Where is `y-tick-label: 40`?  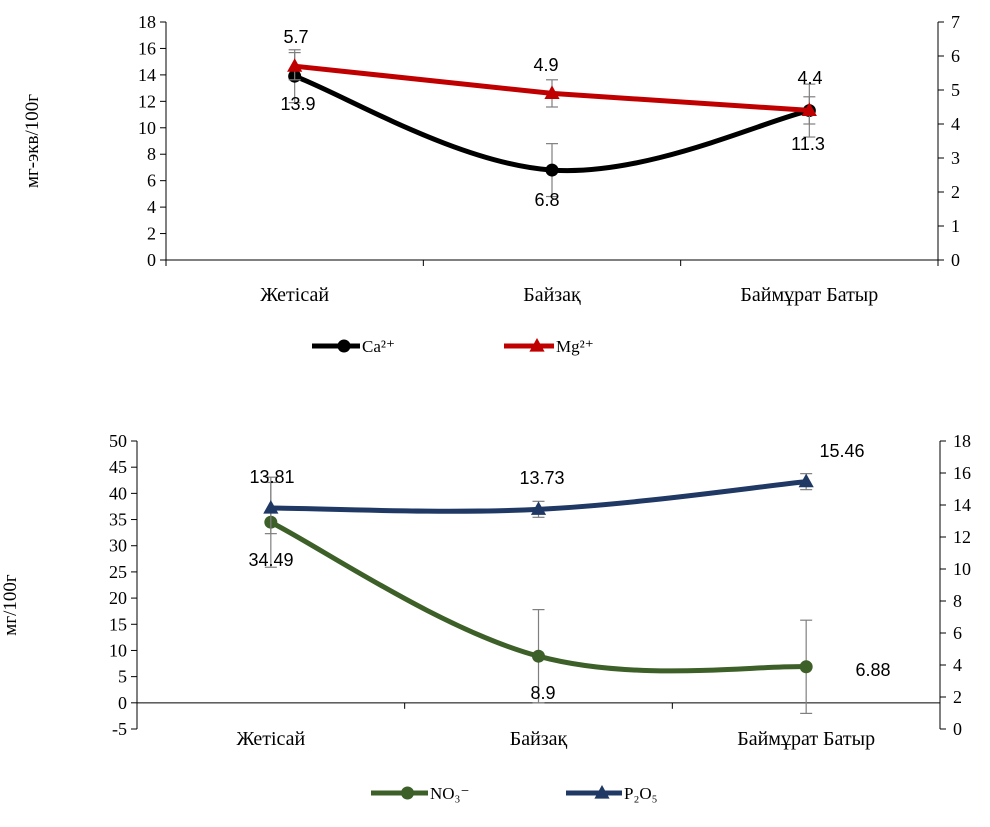
y-tick-label: 40 is located at coordinates (118, 493).